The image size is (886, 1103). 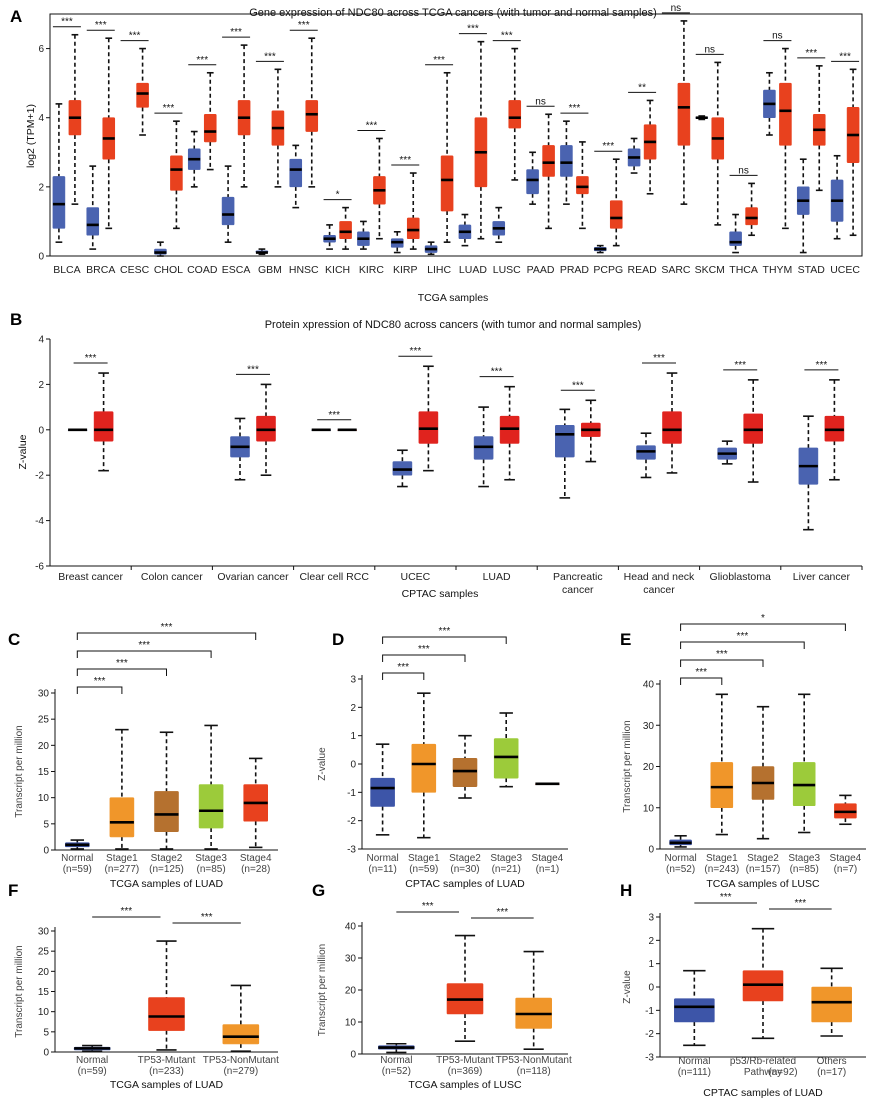 What do you see at coordinates (608, 146) in the screenshot?
I see `sig-label-PCPG: ***` at bounding box center [608, 146].